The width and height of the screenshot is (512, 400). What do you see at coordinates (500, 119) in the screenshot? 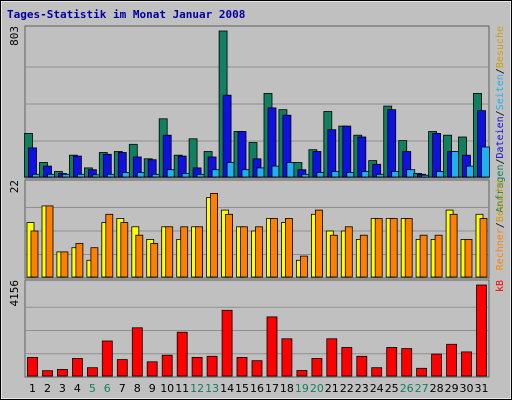
I see `panel-top-legend: Anfragen/Dateien/Seiten/Besuche` at bounding box center [500, 119].